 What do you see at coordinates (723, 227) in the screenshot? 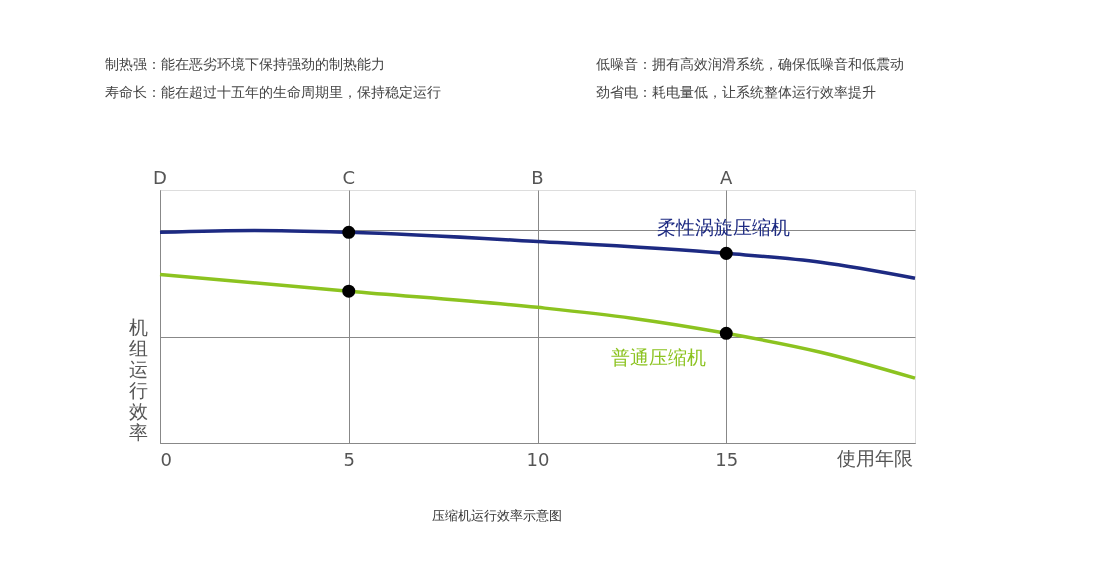
I see `series-label: 柔性涡旋压缩机` at bounding box center [723, 227].